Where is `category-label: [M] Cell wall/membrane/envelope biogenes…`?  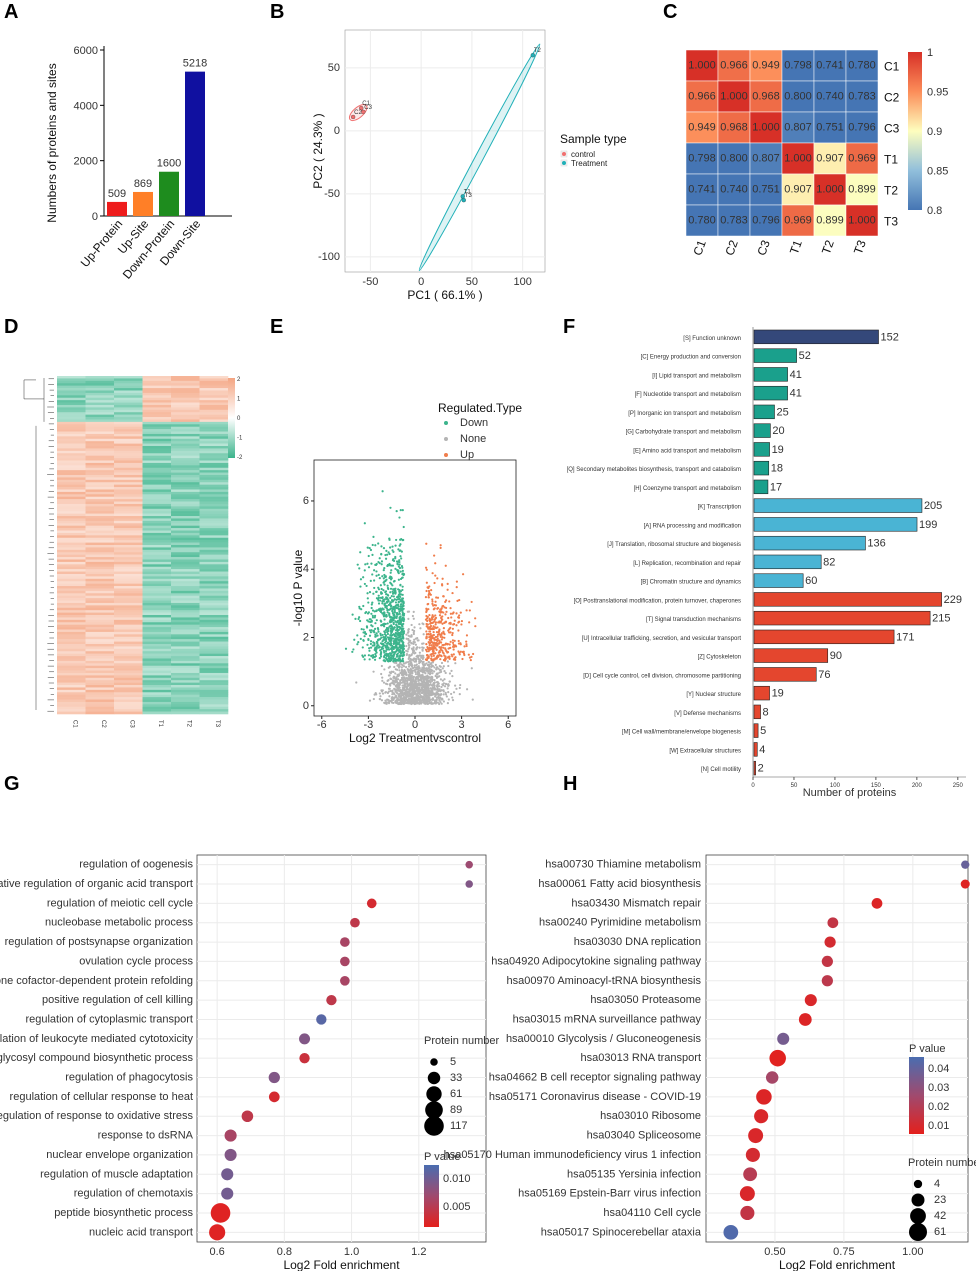
category-label: [M] Cell wall/membrane/envelope biogenes… is located at coordinates (681, 733).